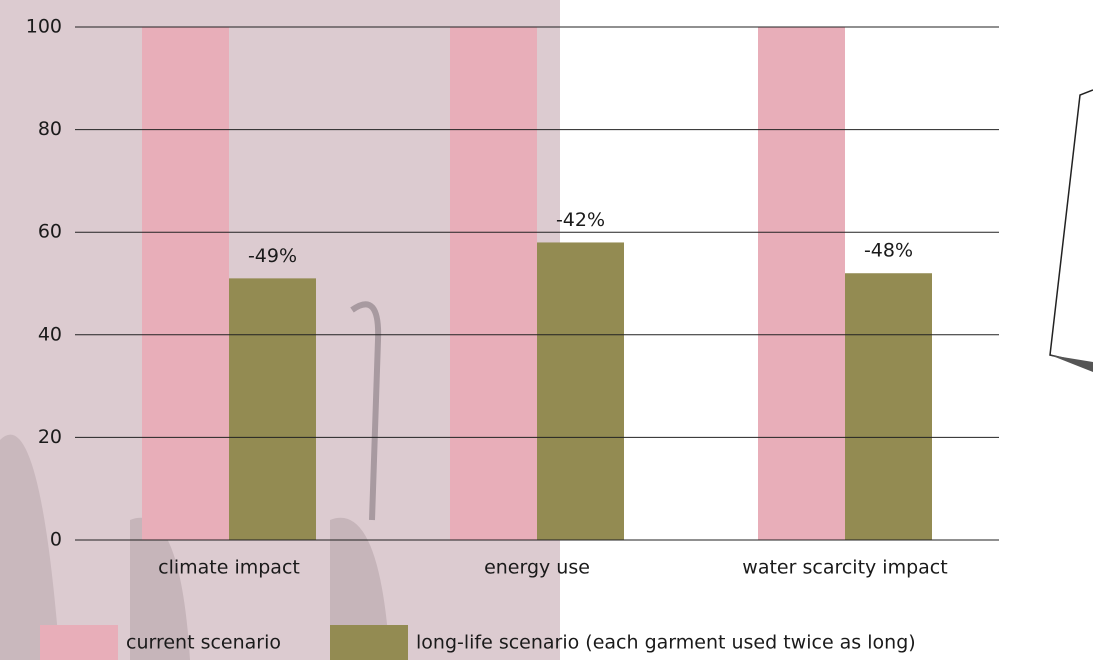  I want to click on y-tick-label: 80, so click(50, 129).